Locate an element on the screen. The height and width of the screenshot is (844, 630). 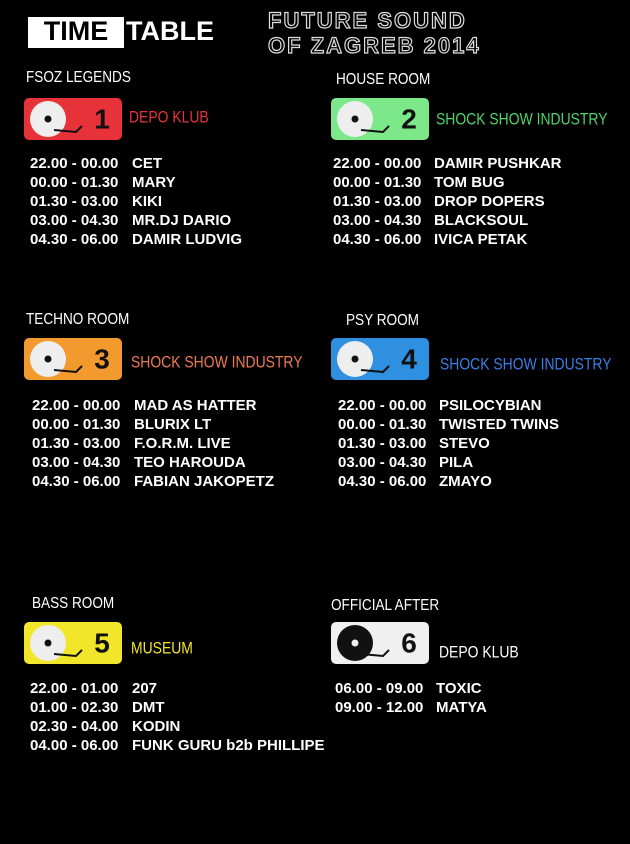
slot-time: 01.00 - 02.30 is located at coordinates (74, 707).